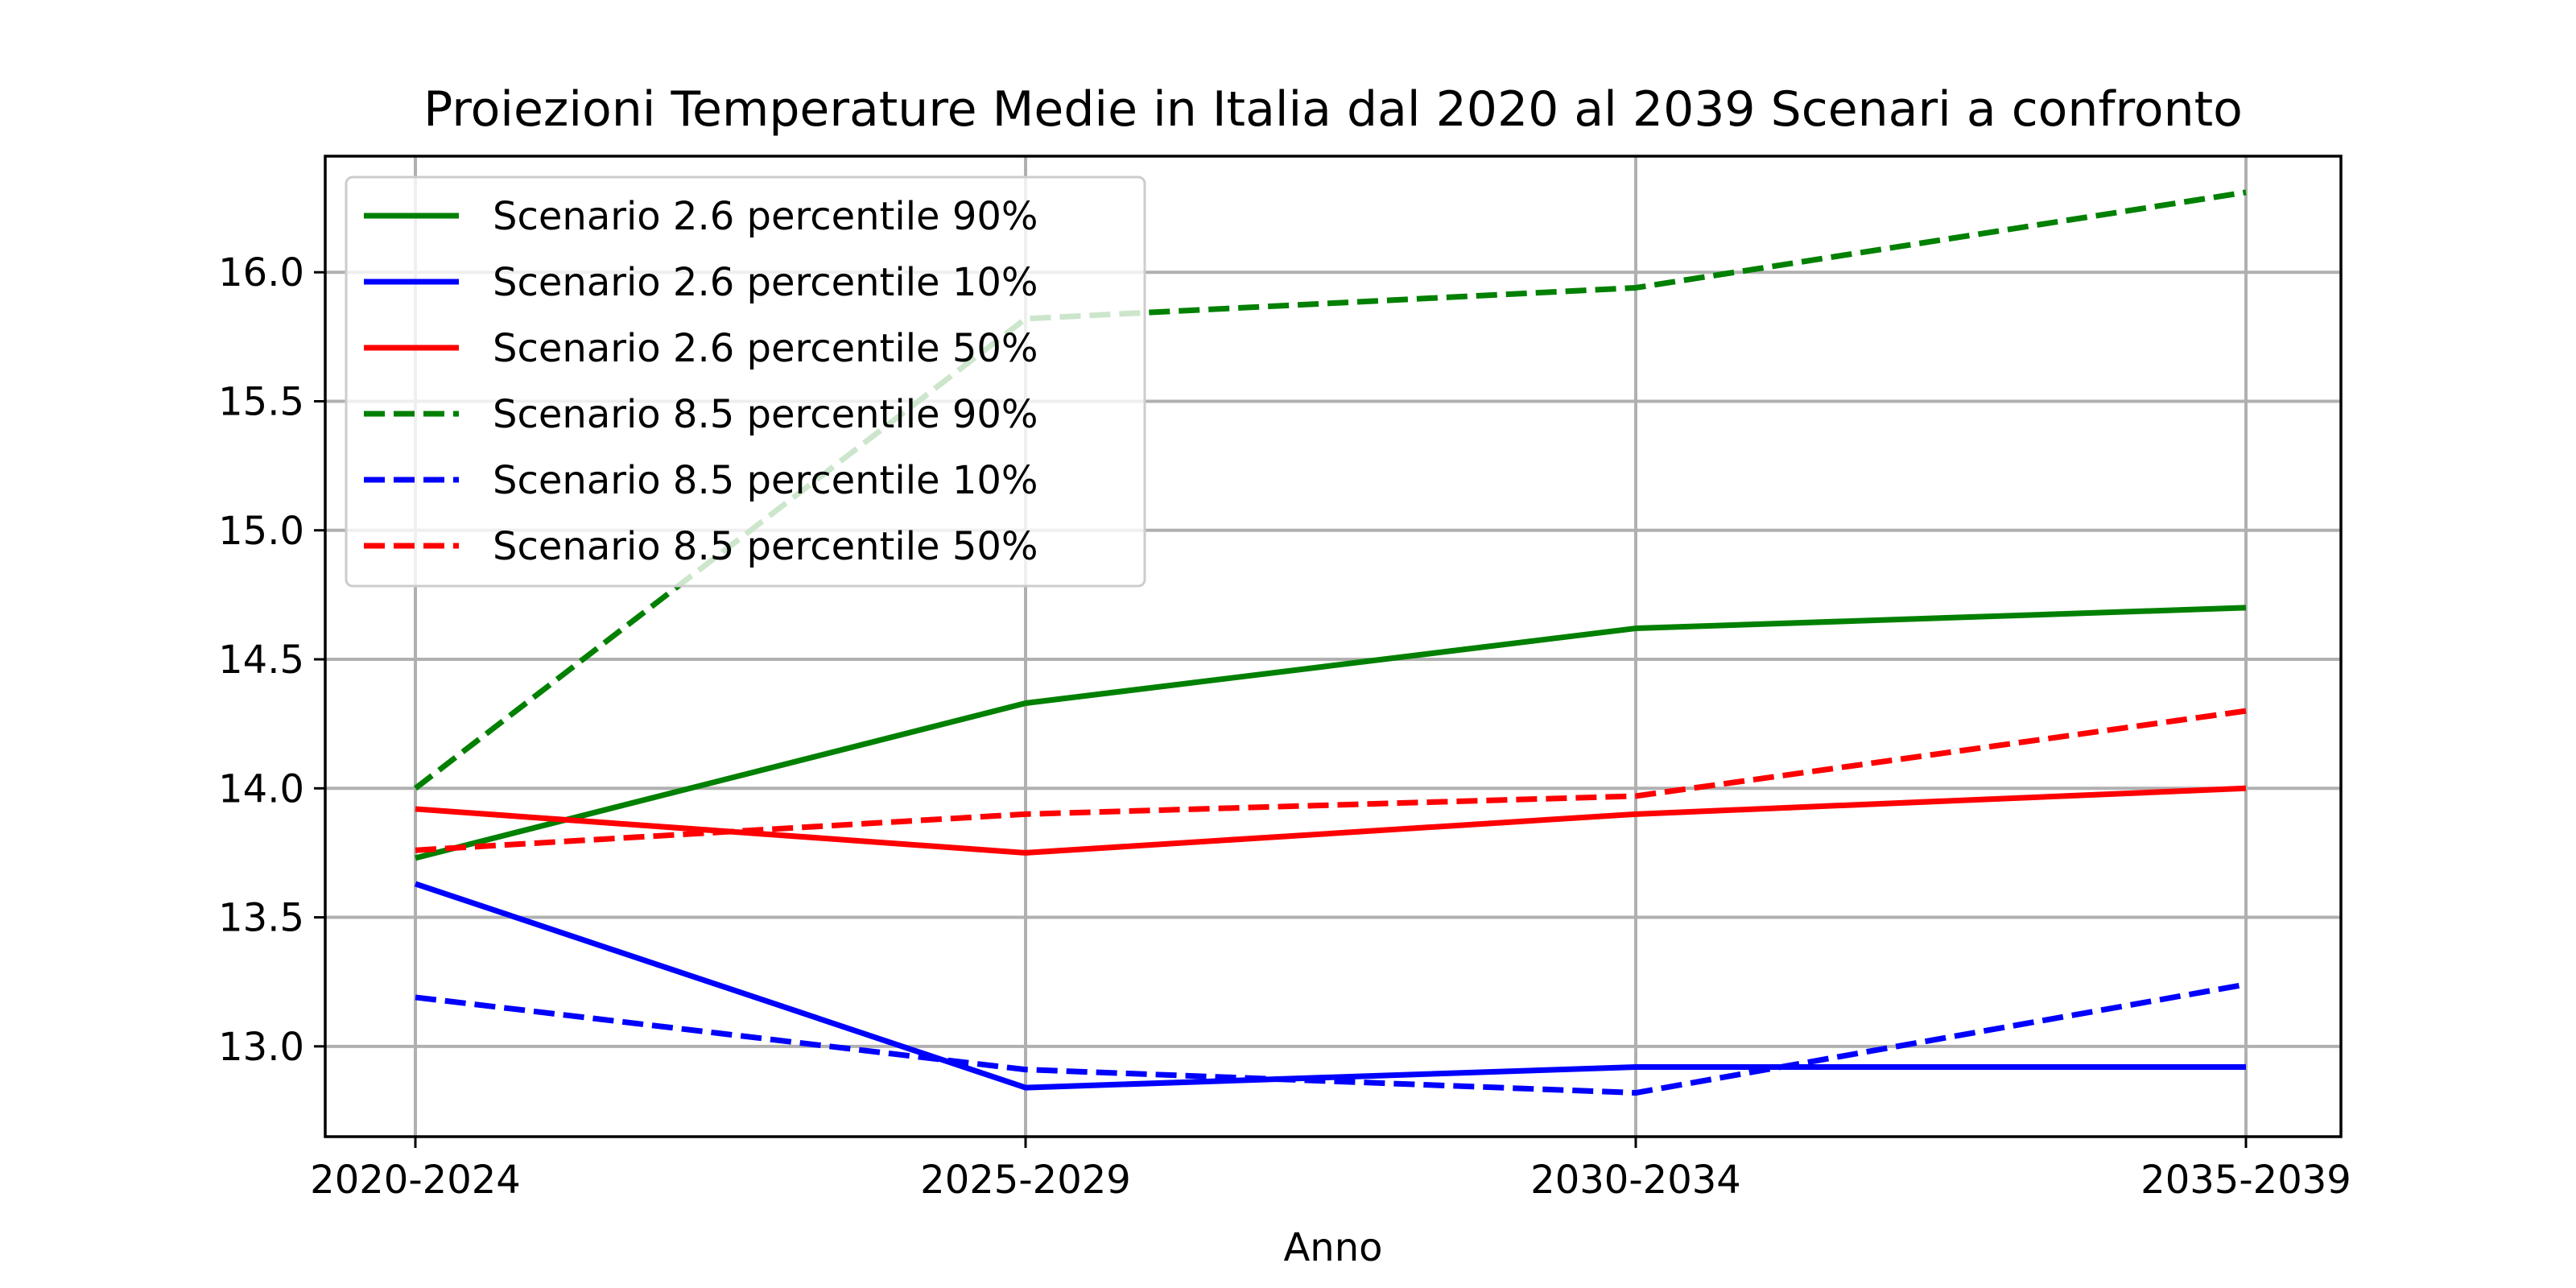 The image size is (2576, 1288). Describe the element at coordinates (765, 216) in the screenshot. I see `legend-label-1: Scenario 2.6 percentile 90%` at that location.